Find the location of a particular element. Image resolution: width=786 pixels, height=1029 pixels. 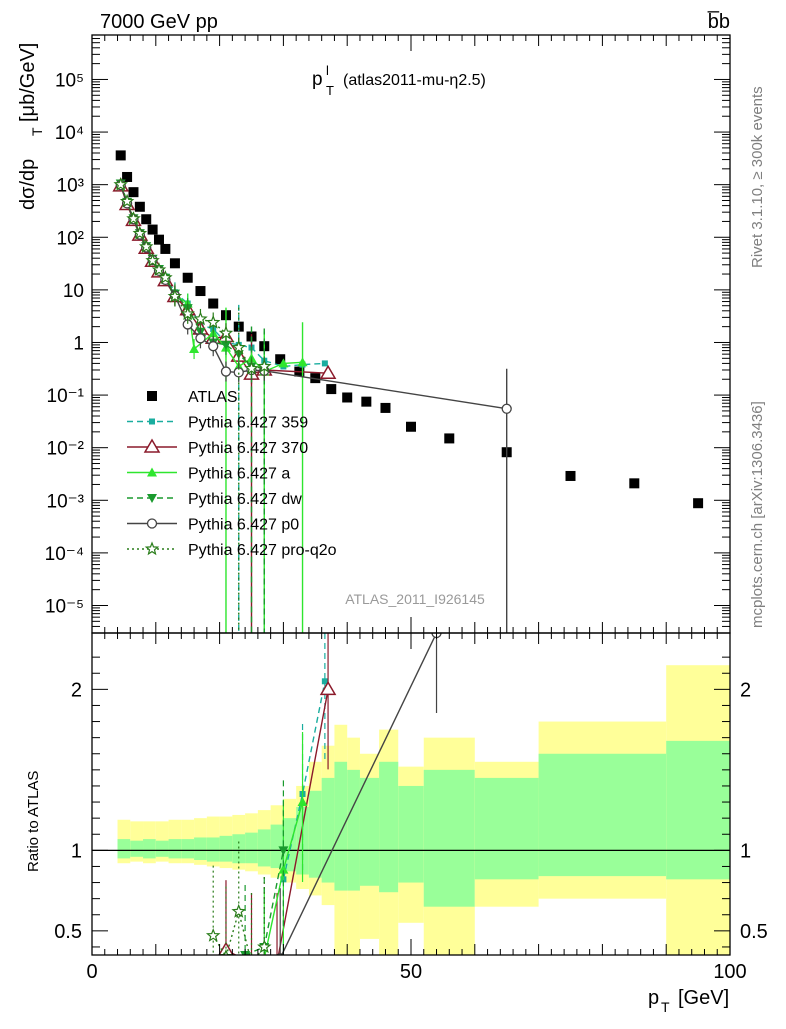

legend-entry-p370: Pythia 6.427 370 is located at coordinates (217, 447).